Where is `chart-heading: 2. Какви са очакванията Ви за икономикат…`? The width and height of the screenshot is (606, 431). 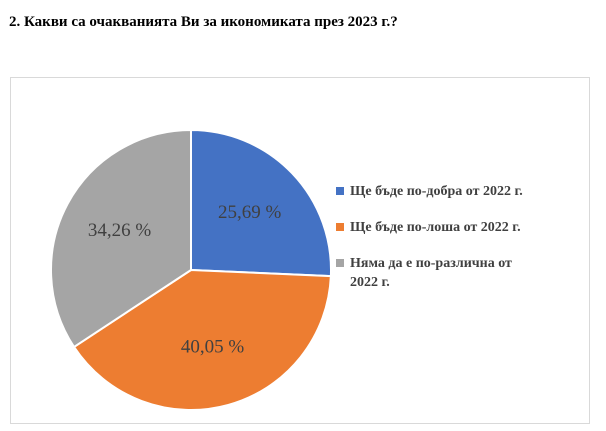 chart-heading: 2. Какви са очакванията Ви за икономикат… is located at coordinates (203, 22).